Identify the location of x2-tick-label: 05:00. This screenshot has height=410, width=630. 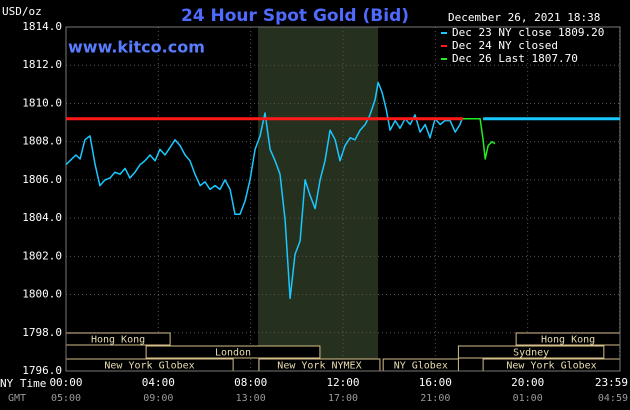
(66, 398).